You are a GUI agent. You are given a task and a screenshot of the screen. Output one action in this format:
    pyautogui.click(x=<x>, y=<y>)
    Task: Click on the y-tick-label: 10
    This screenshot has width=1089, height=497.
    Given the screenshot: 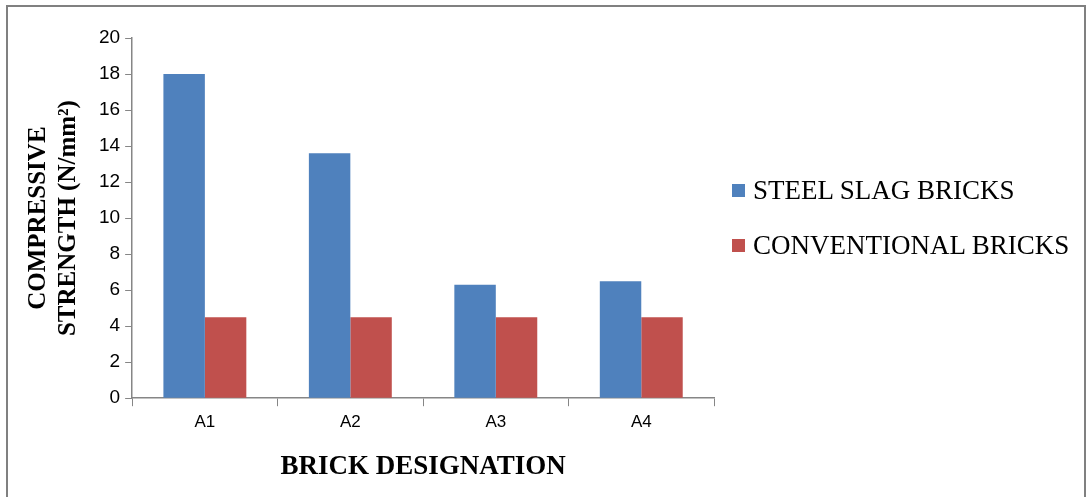 What is the action you would take?
    pyautogui.click(x=109, y=217)
    